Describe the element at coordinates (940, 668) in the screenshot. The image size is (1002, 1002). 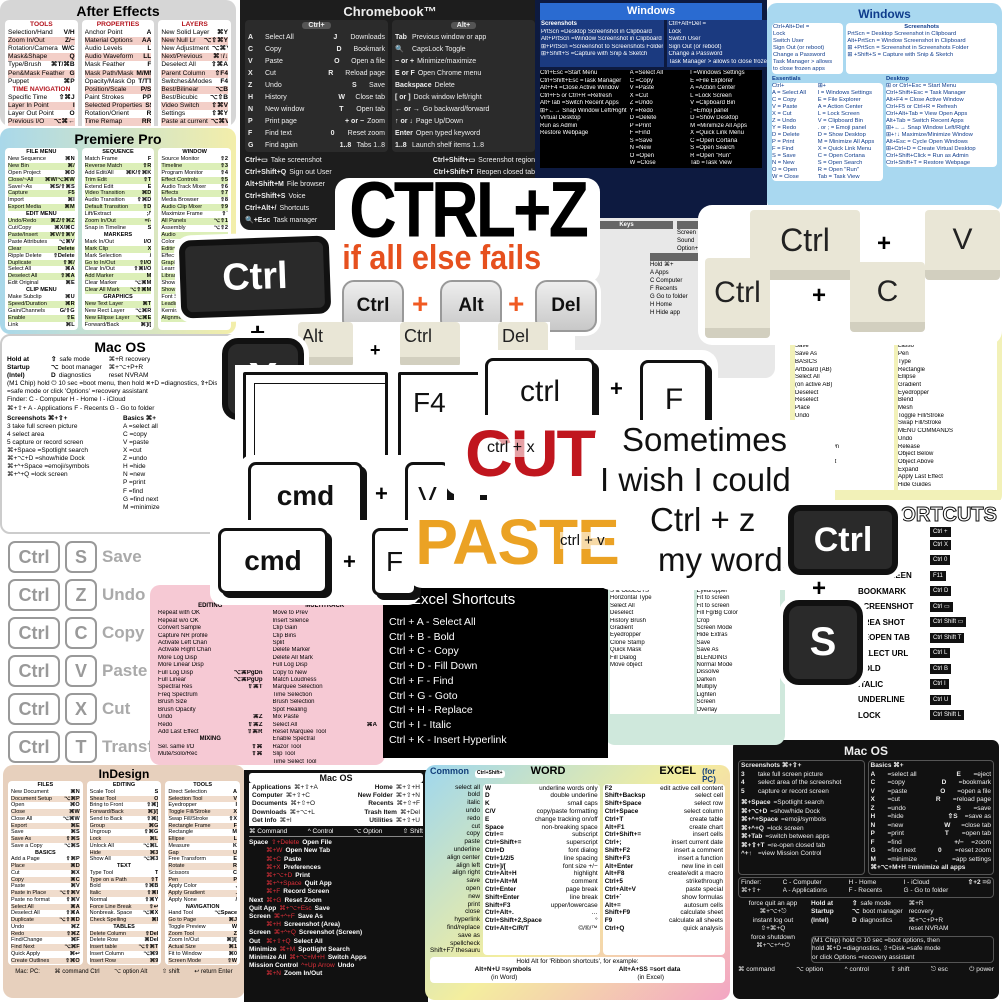
I see `shortcut-keys: Ctrl B` at that location.